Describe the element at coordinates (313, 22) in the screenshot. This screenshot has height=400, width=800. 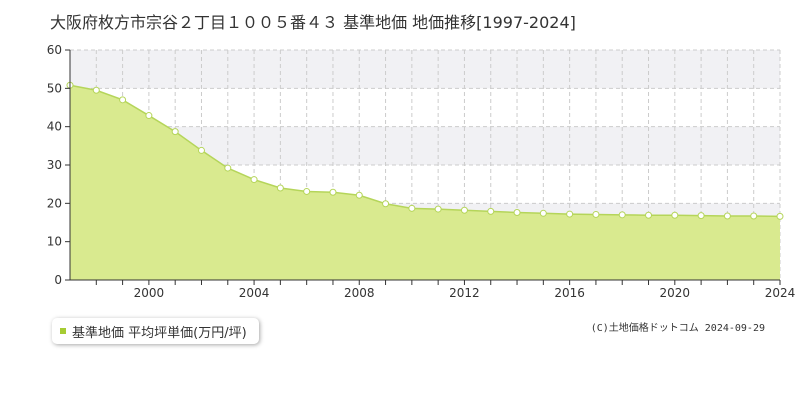
I see `page-title: 大阪府枚方市宗谷２丁目１００５番４３ 基準地価 地価推移[1997-2024]` at that location.